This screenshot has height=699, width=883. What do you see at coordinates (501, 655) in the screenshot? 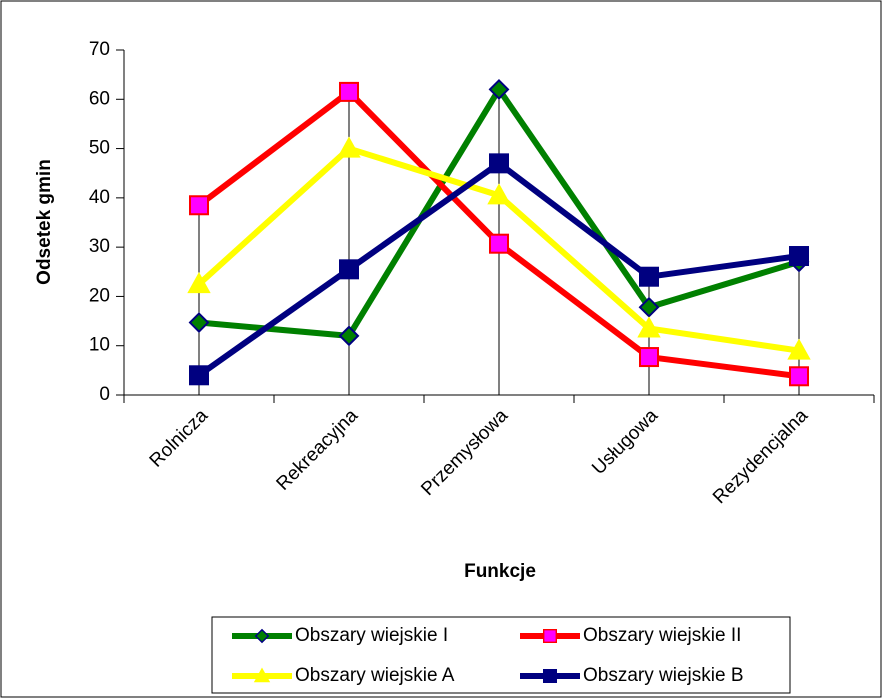
I see `legend-box` at bounding box center [501, 655].